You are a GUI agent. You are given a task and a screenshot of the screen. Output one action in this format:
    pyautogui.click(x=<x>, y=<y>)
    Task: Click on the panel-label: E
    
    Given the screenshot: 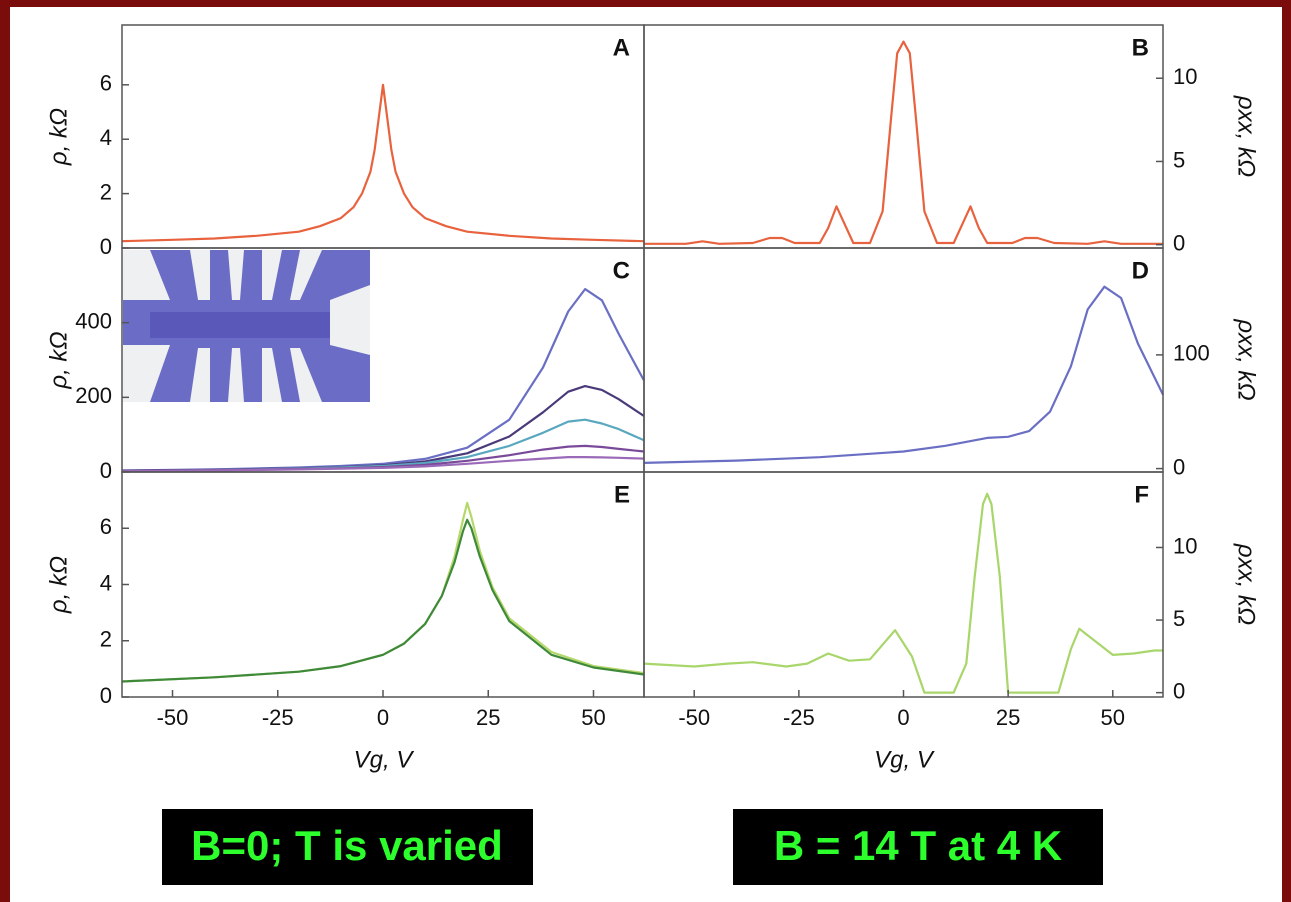 What is the action you would take?
    pyautogui.click(x=622, y=494)
    